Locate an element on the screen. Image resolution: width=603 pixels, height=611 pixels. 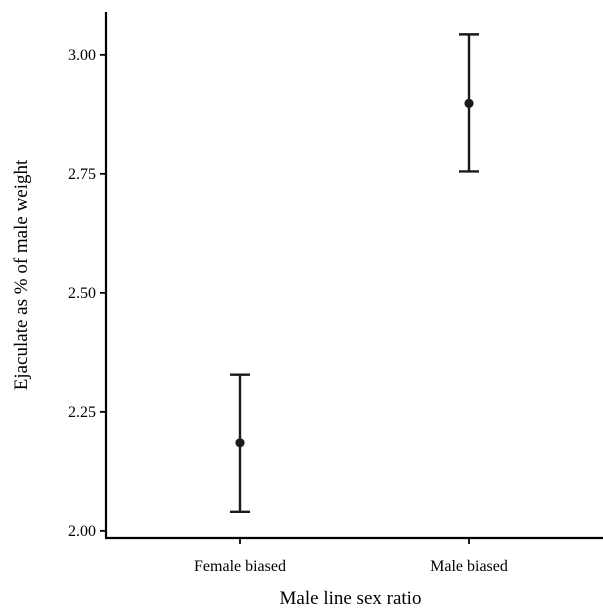
x-tick-label: Male biased is located at coordinates (469, 566).